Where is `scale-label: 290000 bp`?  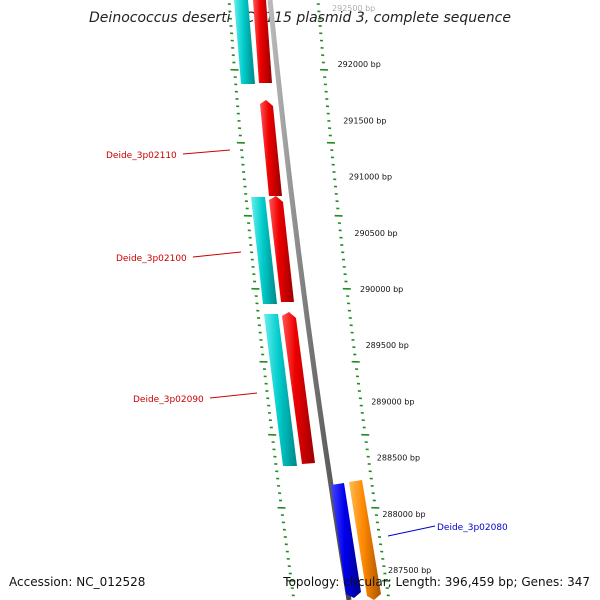 scale-label: 290000 bp is located at coordinates (381, 289).